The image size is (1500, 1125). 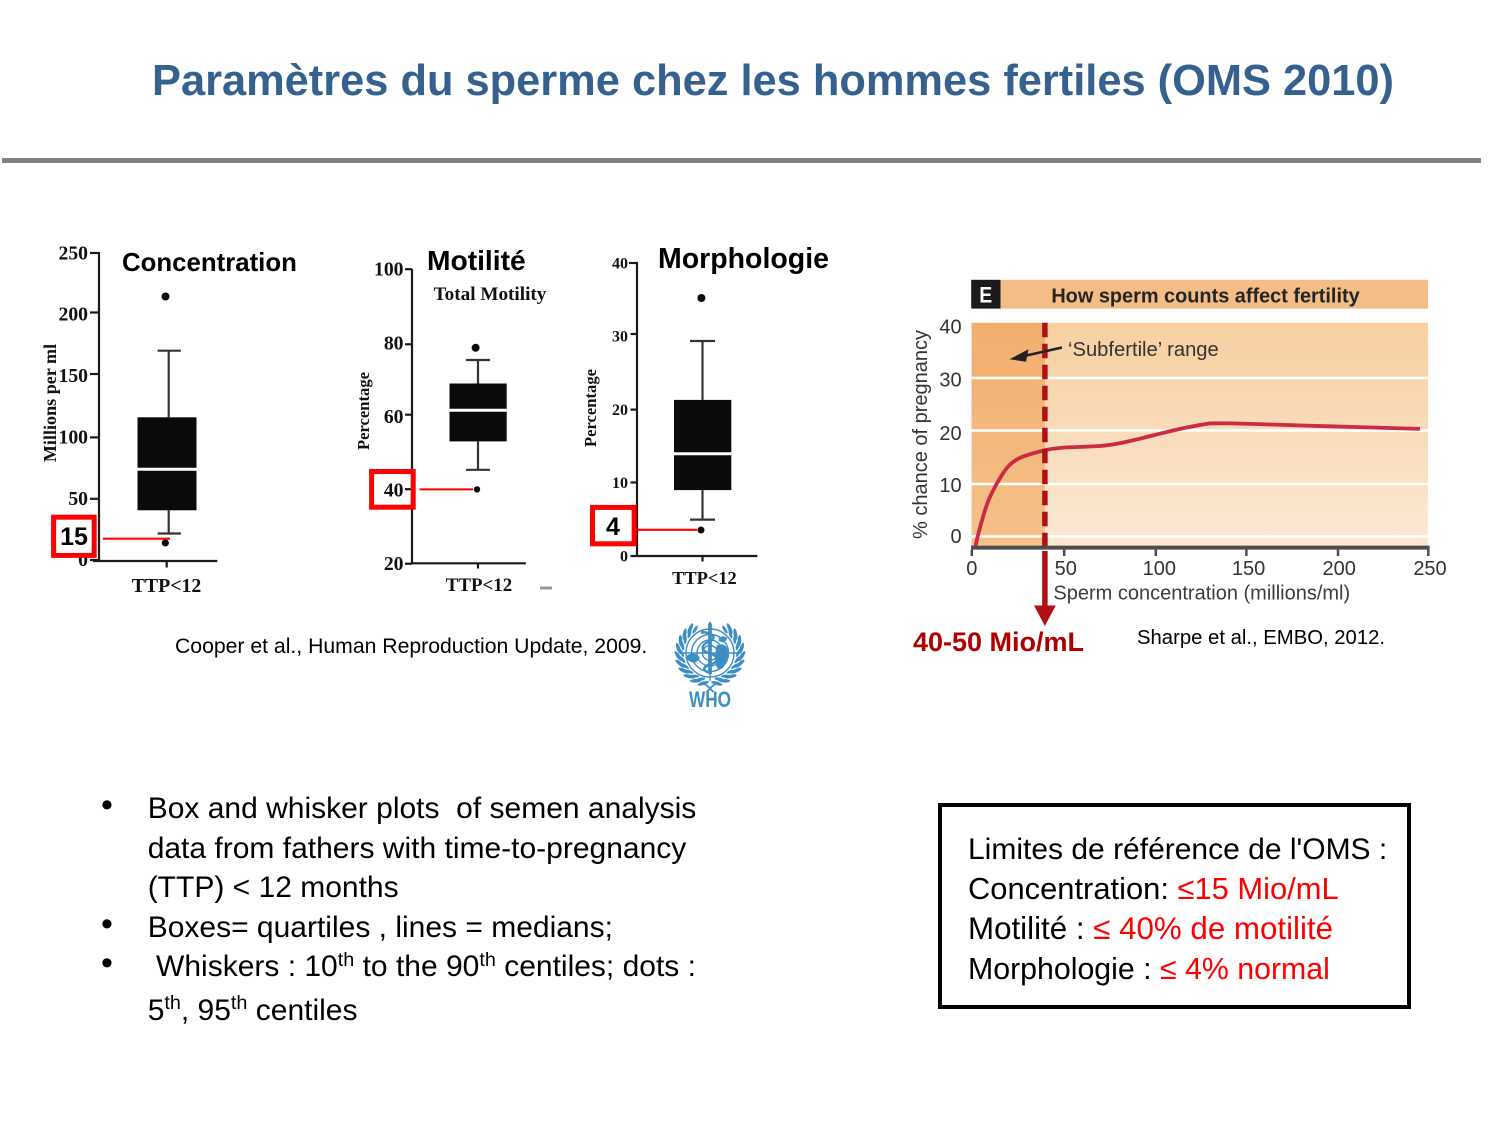 What do you see at coordinates (1143, 350) in the screenshot?
I see `svg-text: ‘Subfertile’ range` at bounding box center [1143, 350].